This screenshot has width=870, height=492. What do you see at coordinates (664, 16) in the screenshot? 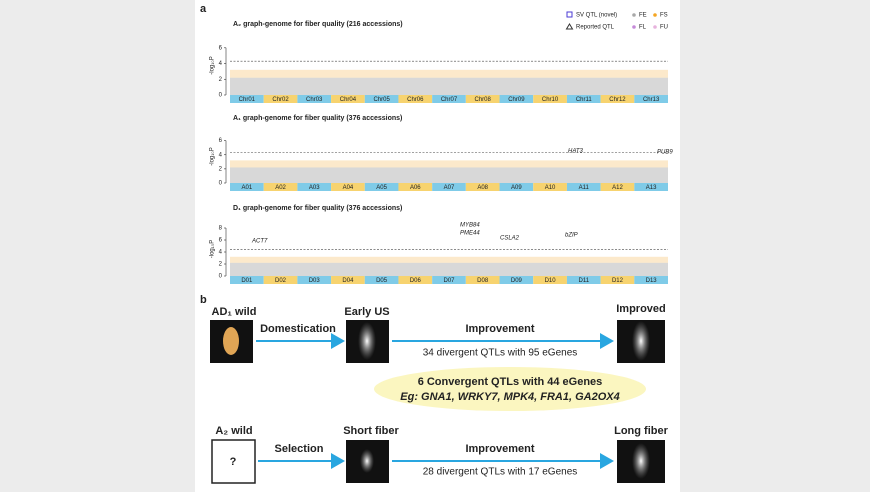
I see `legend-label: FS` at bounding box center [664, 16].